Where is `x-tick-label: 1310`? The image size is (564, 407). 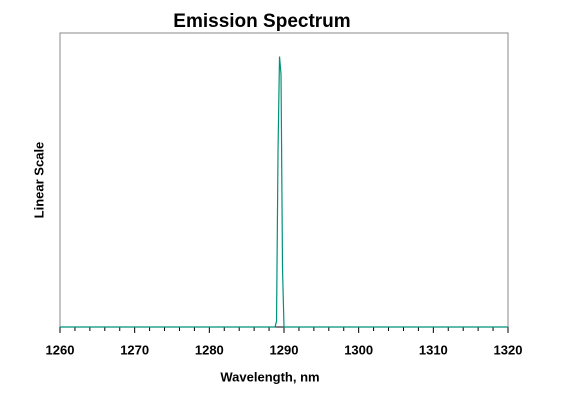
x-tick-label: 1310 is located at coordinates (433, 349).